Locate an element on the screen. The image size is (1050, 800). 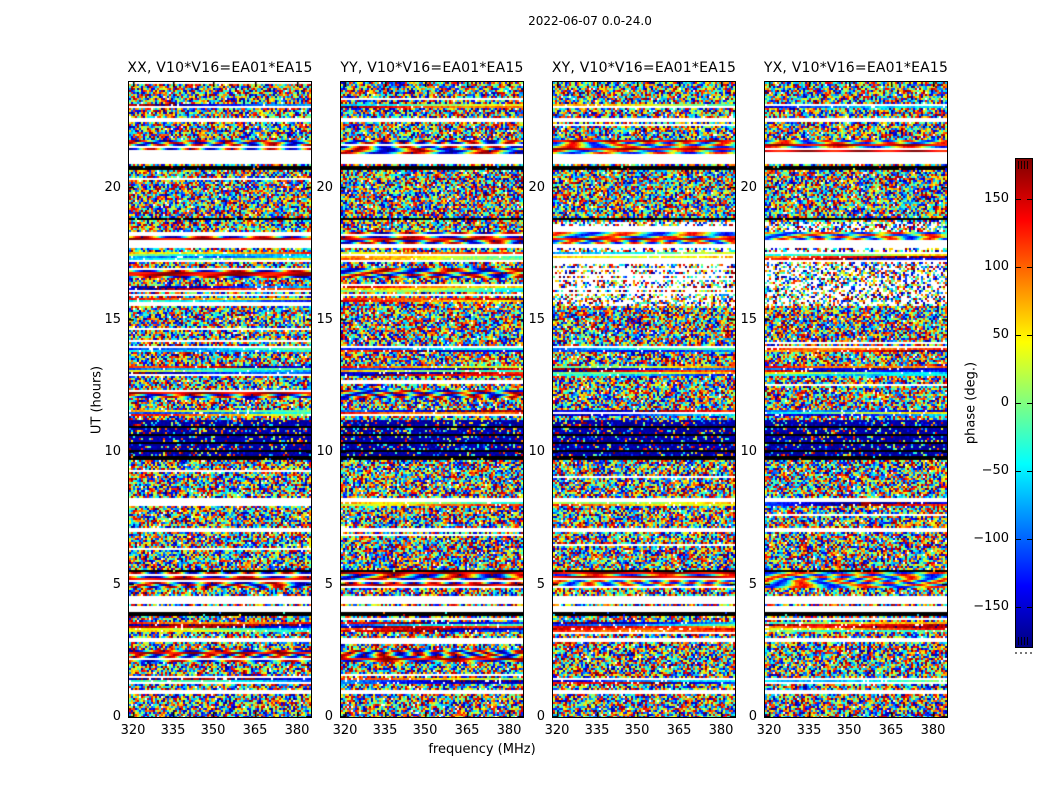
colorbar-tick-label: −150 is located at coordinates (991, 607).